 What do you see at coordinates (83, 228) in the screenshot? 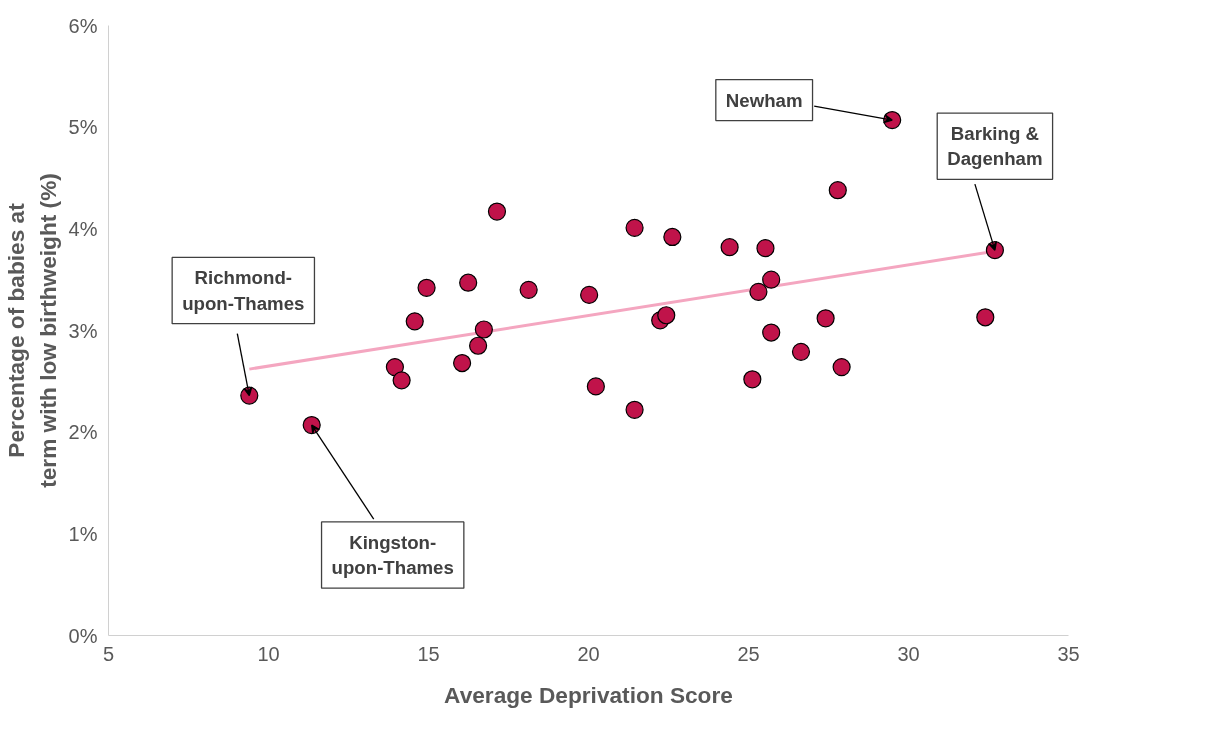
I see `y-tick-label: 4%` at bounding box center [83, 228].